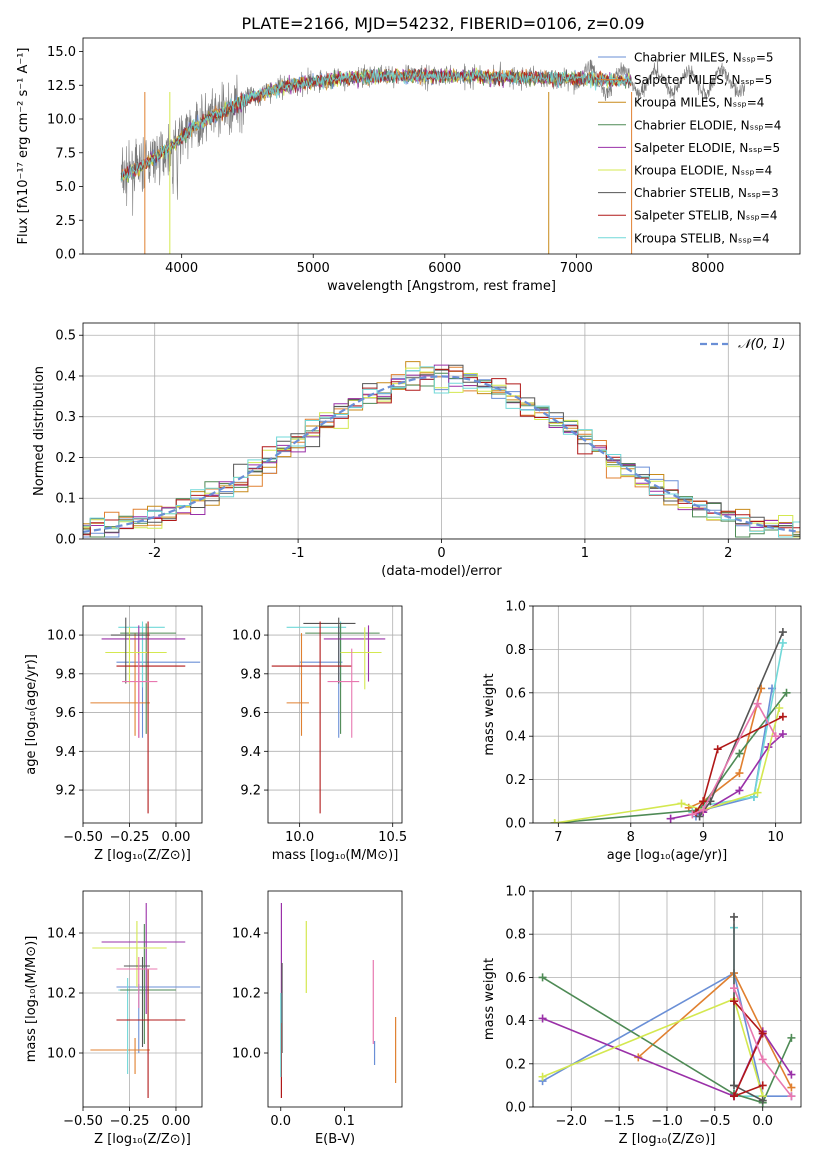 The image size is (819, 1170). What do you see at coordinates (250, 791) in the screenshot?
I see `y-tick-label: 9.2` at bounding box center [250, 791].